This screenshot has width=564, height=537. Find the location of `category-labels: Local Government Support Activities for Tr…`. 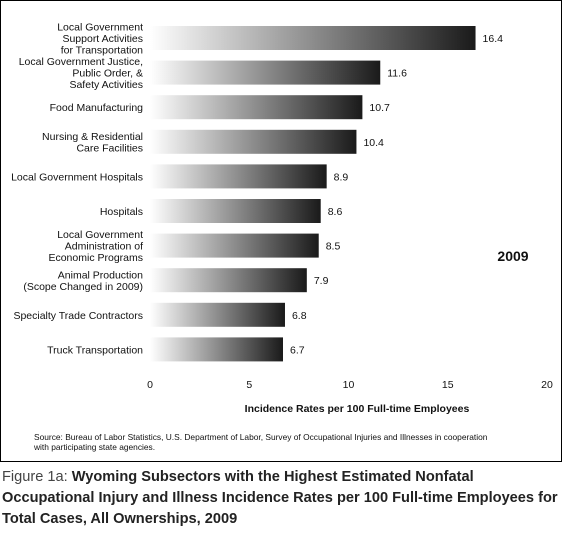

category-labels: Local Government Support Activities for Tr… is located at coordinates (77, 188).